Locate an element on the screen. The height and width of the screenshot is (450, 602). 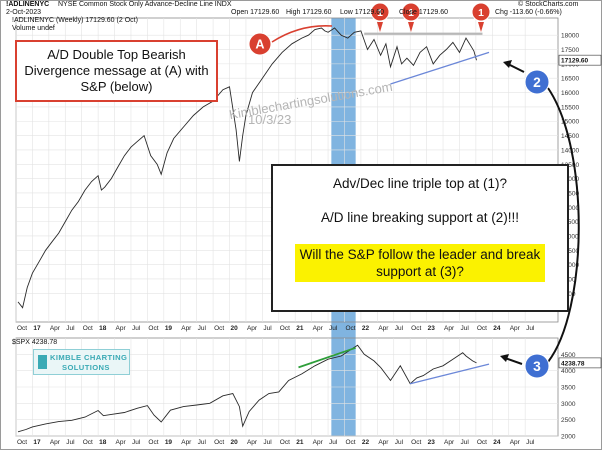
x-tick-label: 20 is located at coordinates (235, 328).